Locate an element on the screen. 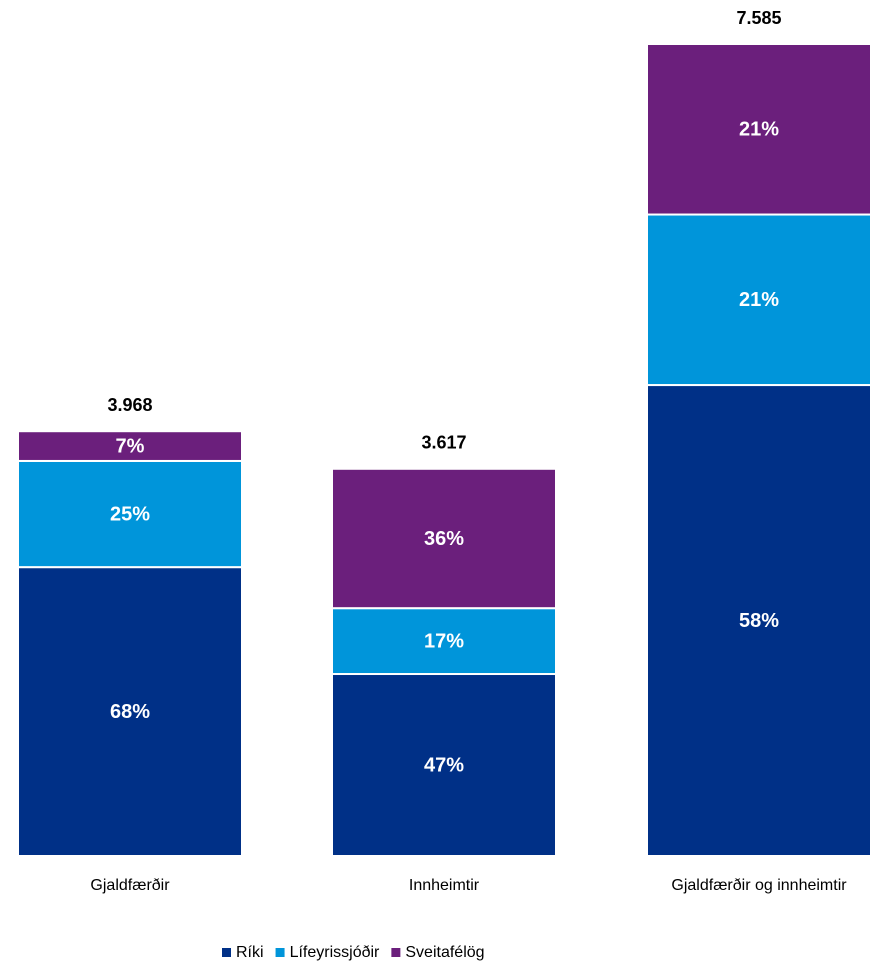 Image resolution: width=891 pixels, height=965 pixels. segment-label: 58% is located at coordinates (759, 621).